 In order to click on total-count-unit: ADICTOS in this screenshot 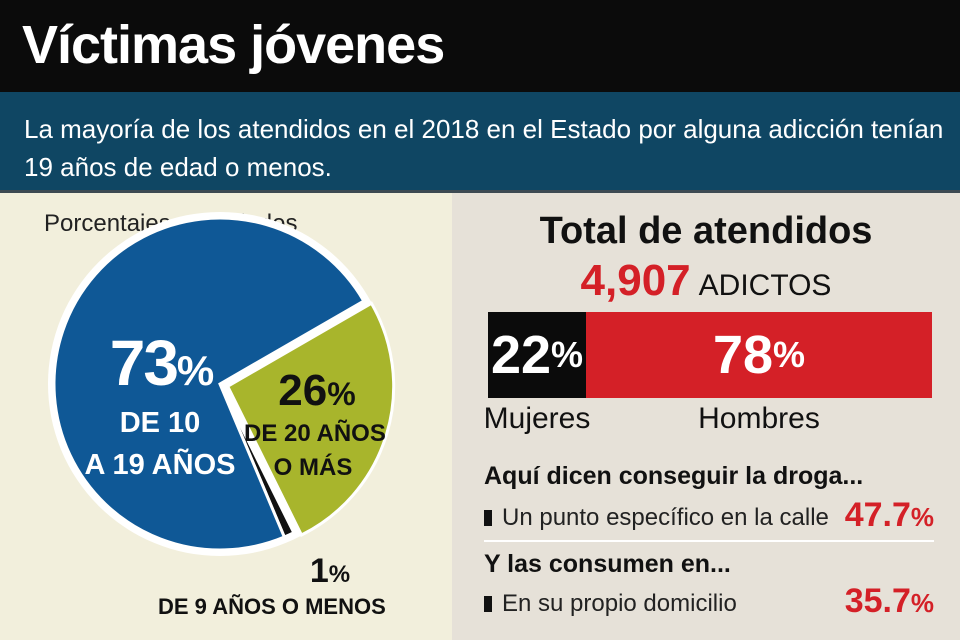, I will do `click(765, 285)`.